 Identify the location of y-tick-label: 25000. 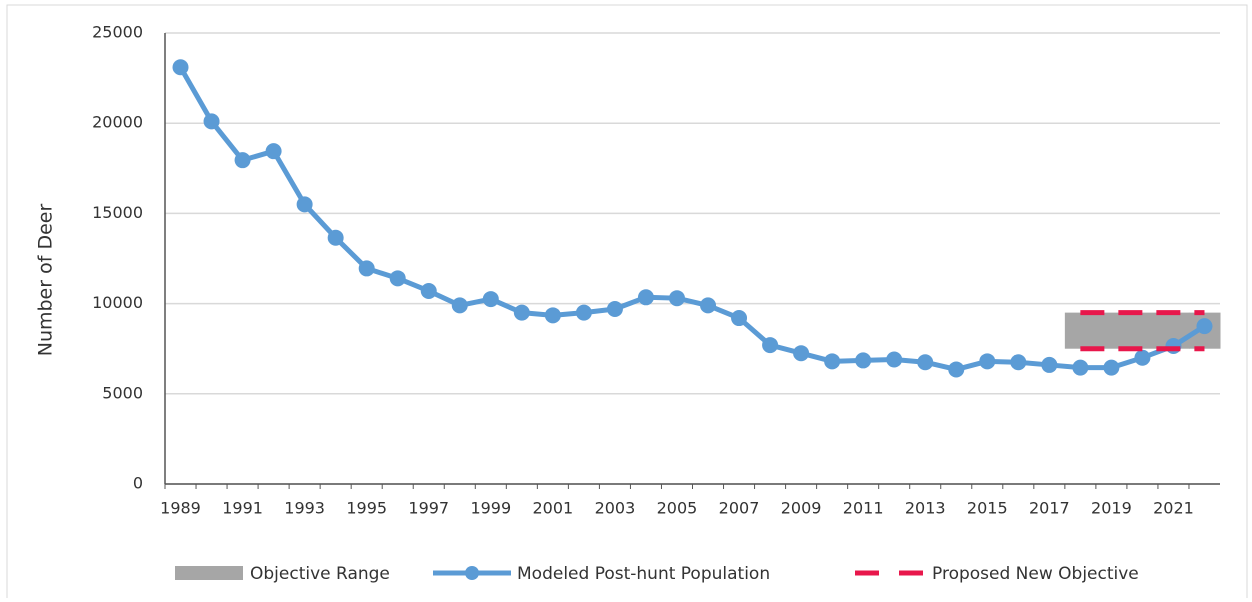
(117, 32).